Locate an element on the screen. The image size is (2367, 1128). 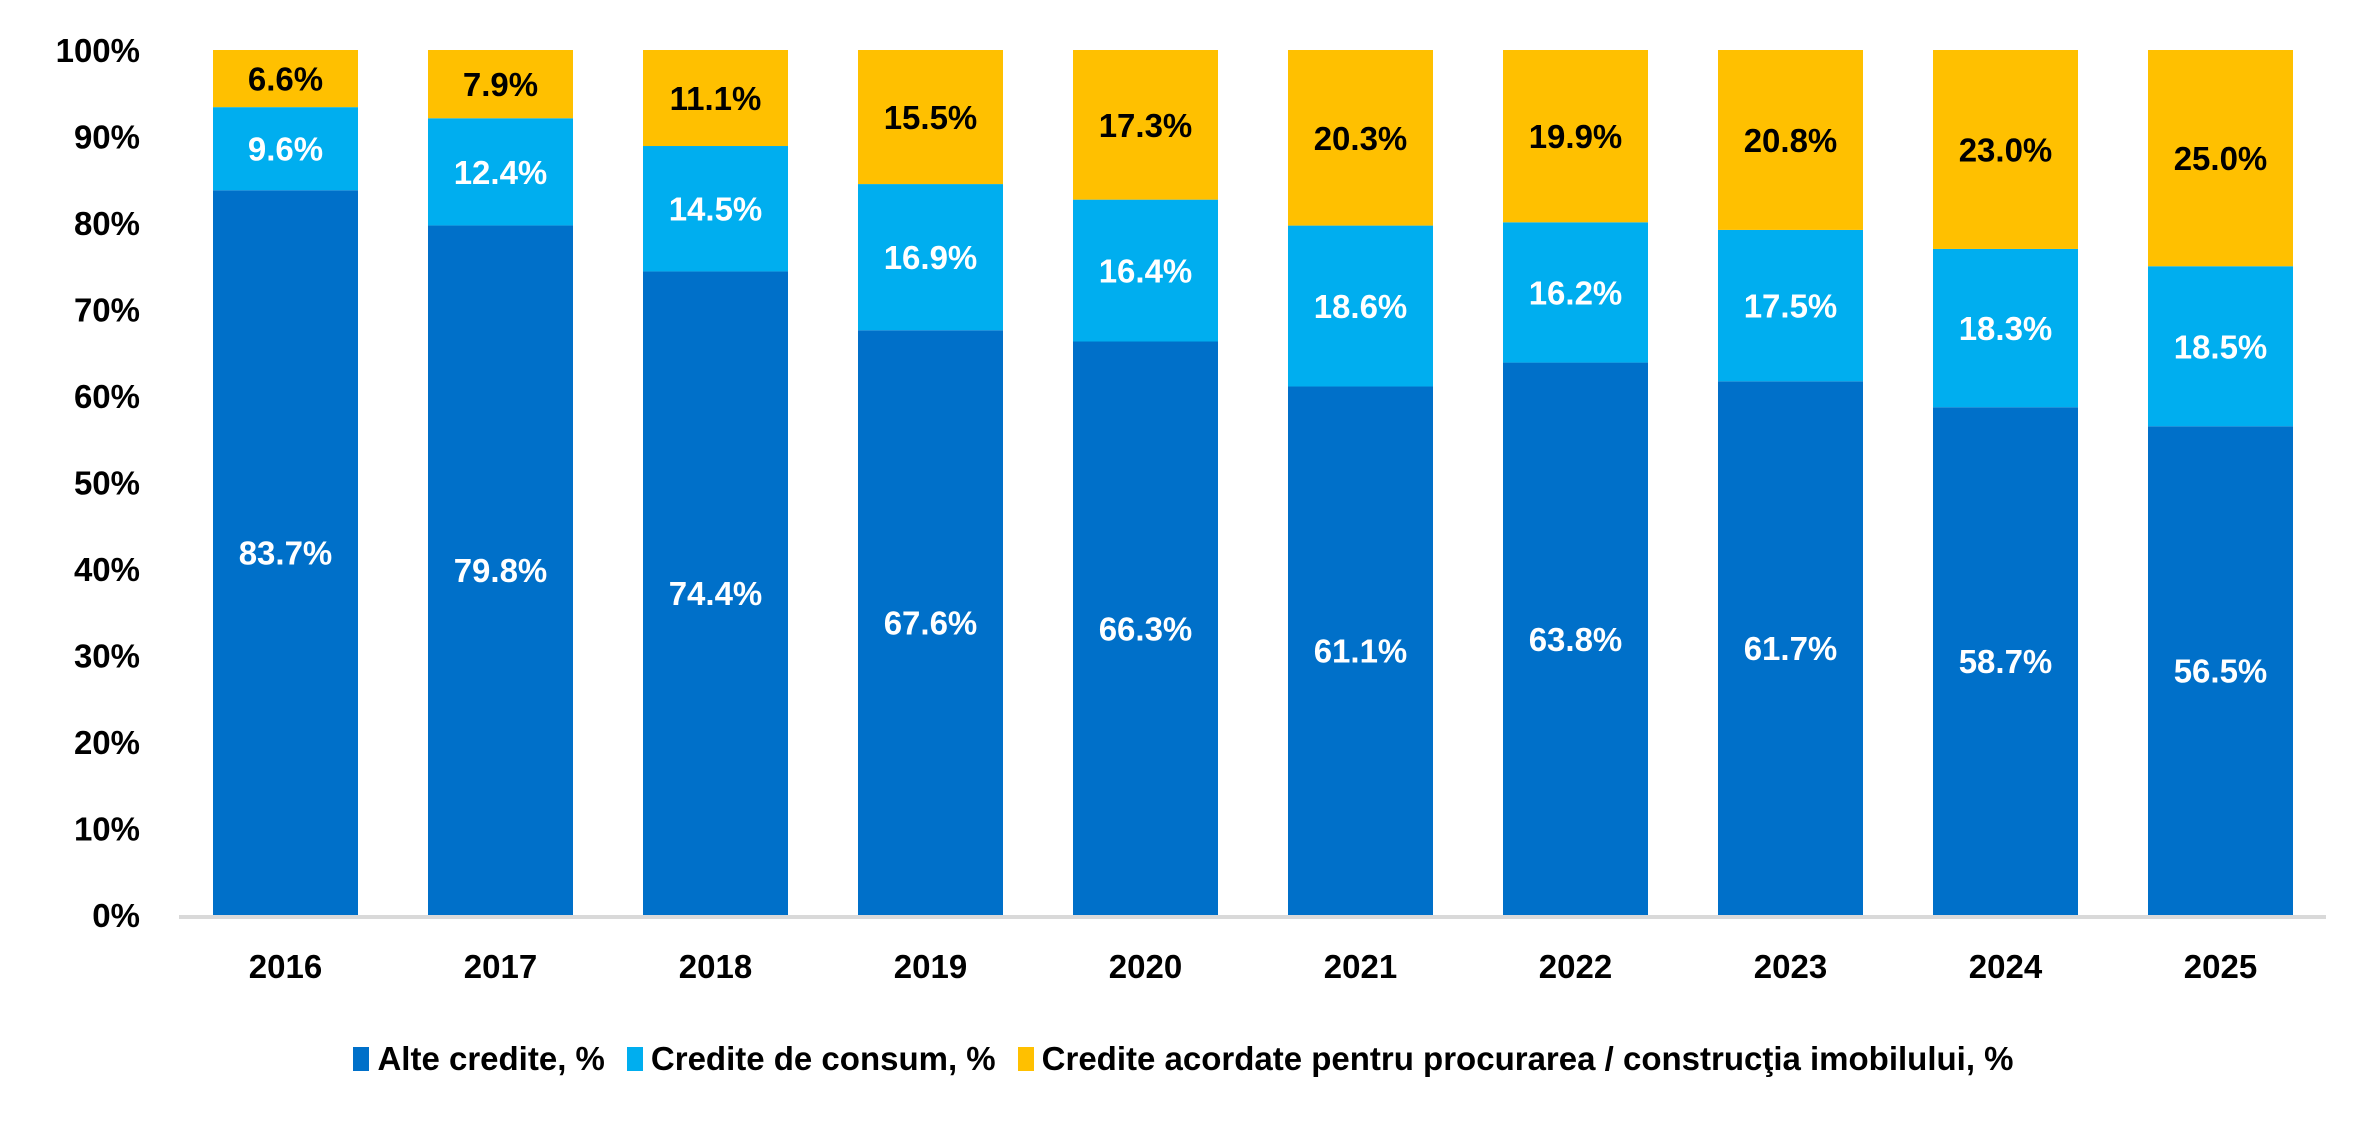
y-tick-label: 80% is located at coordinates (107, 223).